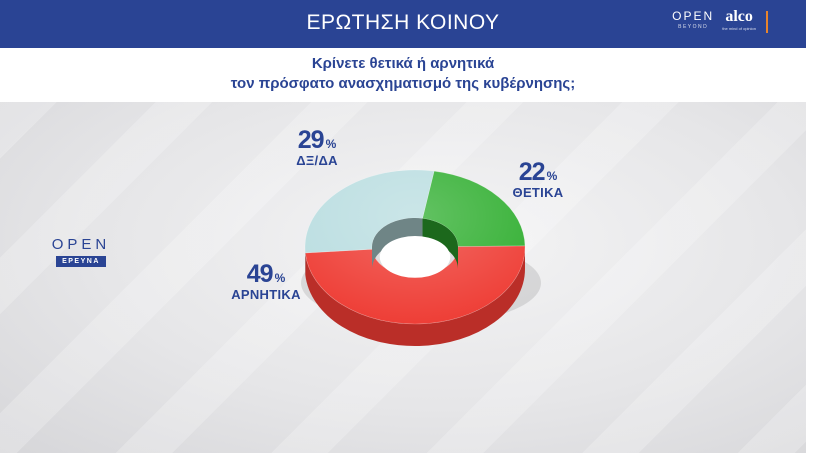 Image resolution: width=813 pixels, height=459 pixels. Describe the element at coordinates (552, 176) in the screenshot. I see `positive-percent-sign: %` at that location.